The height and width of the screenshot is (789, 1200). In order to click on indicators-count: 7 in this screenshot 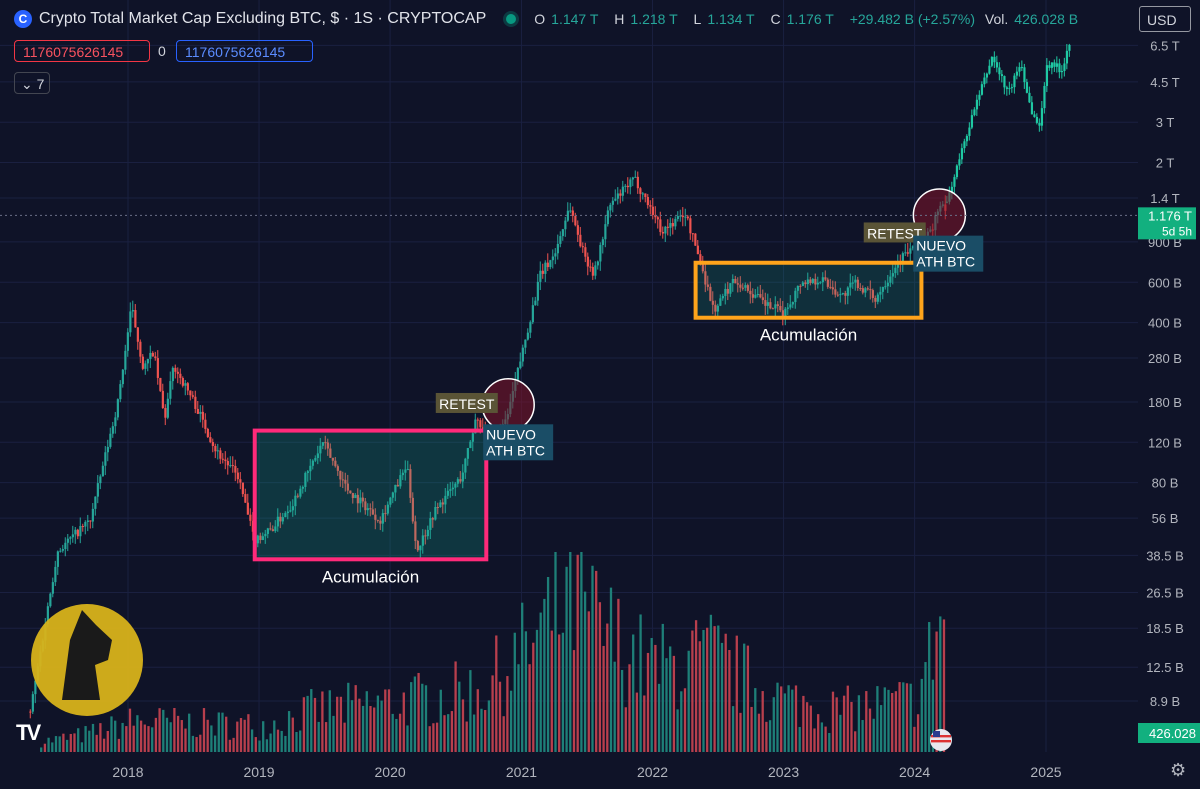, I will do `click(40, 84)`.